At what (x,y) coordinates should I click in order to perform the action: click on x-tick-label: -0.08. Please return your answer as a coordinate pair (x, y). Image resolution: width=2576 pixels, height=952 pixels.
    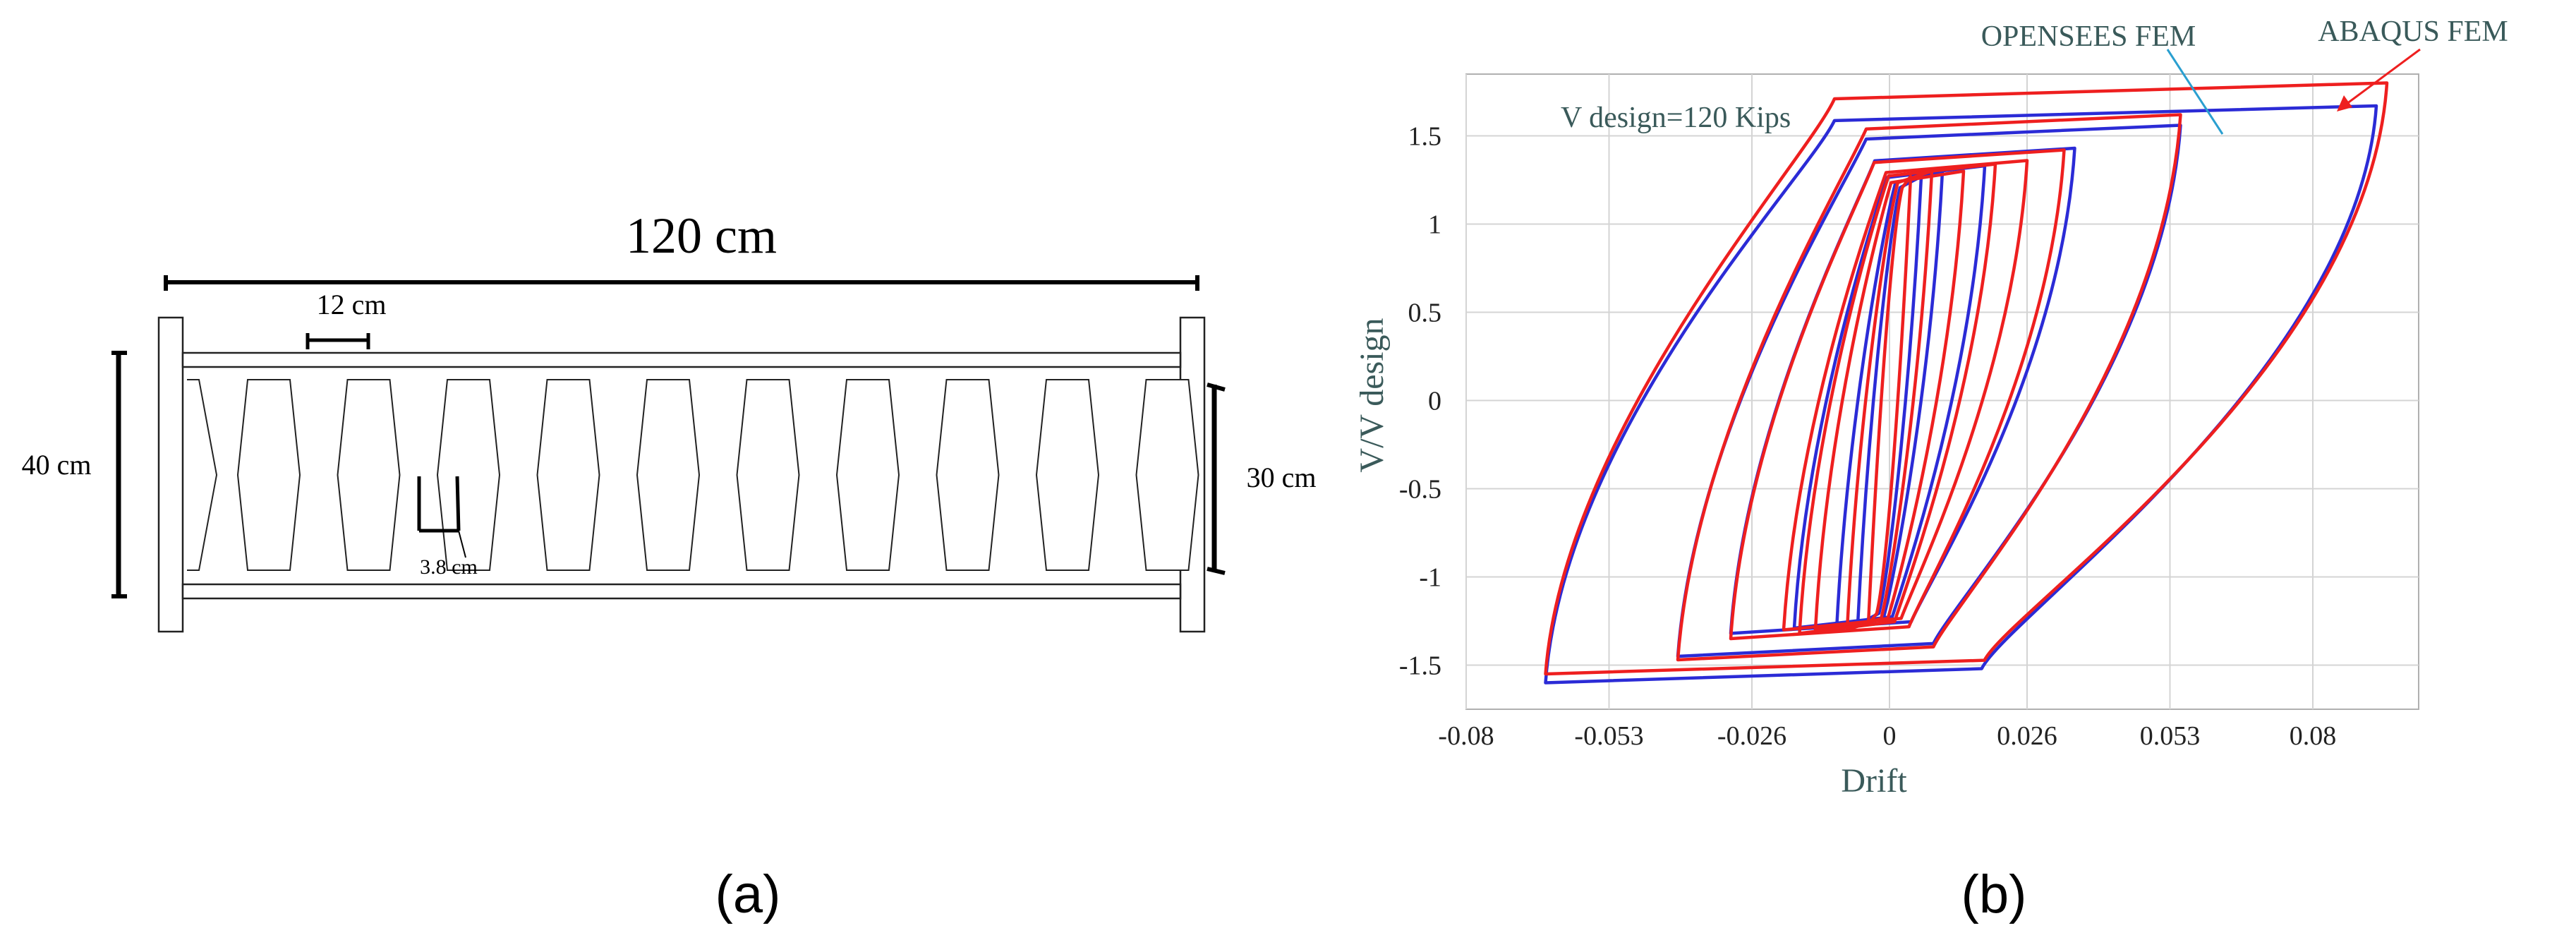
    Looking at the image, I should click on (1466, 736).